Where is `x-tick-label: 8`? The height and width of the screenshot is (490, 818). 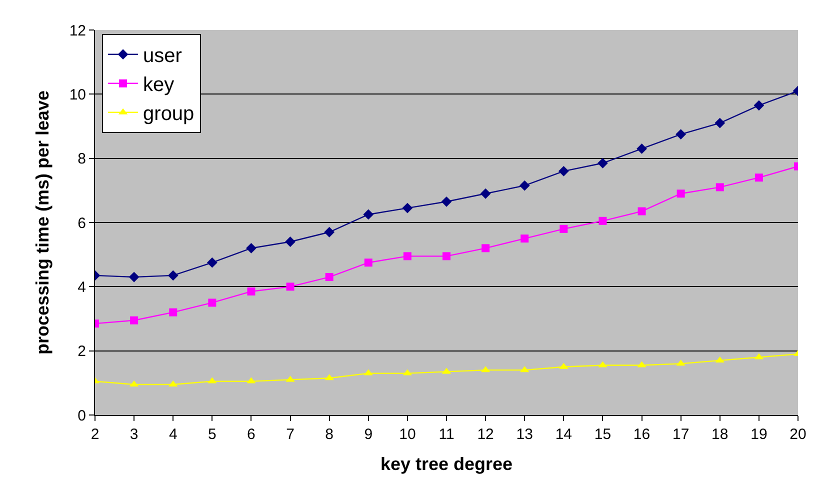 x-tick-label: 8 is located at coordinates (329, 434).